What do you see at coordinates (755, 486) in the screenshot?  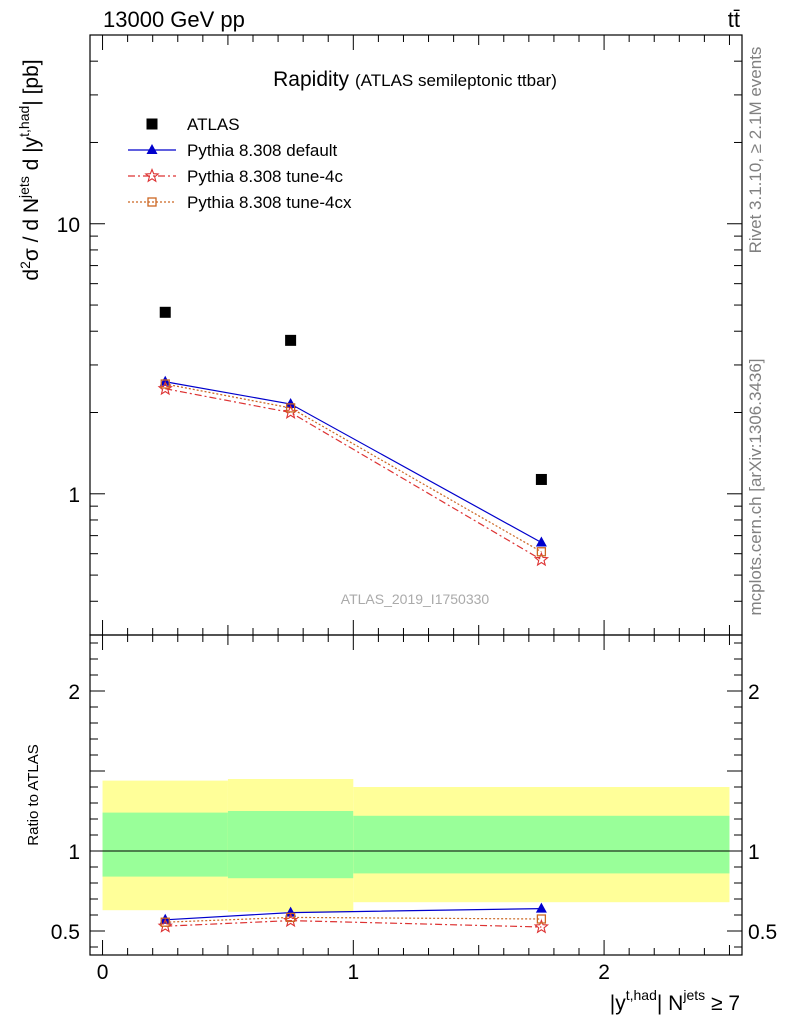 I see `mcplots-label: mcplots.cern.ch [arXiv:1306.3436]` at bounding box center [755, 486].